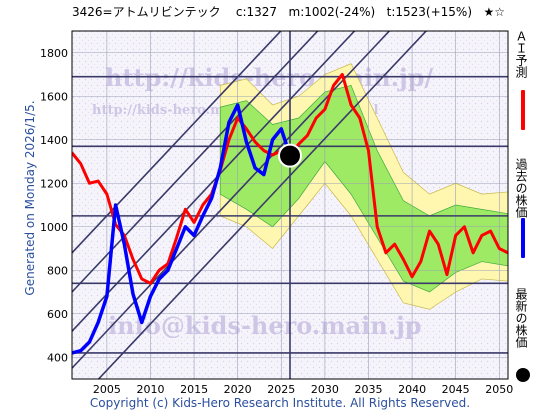  Describe the element at coordinates (54, 183) in the screenshot. I see `y-tick-label: 1200` at that location.